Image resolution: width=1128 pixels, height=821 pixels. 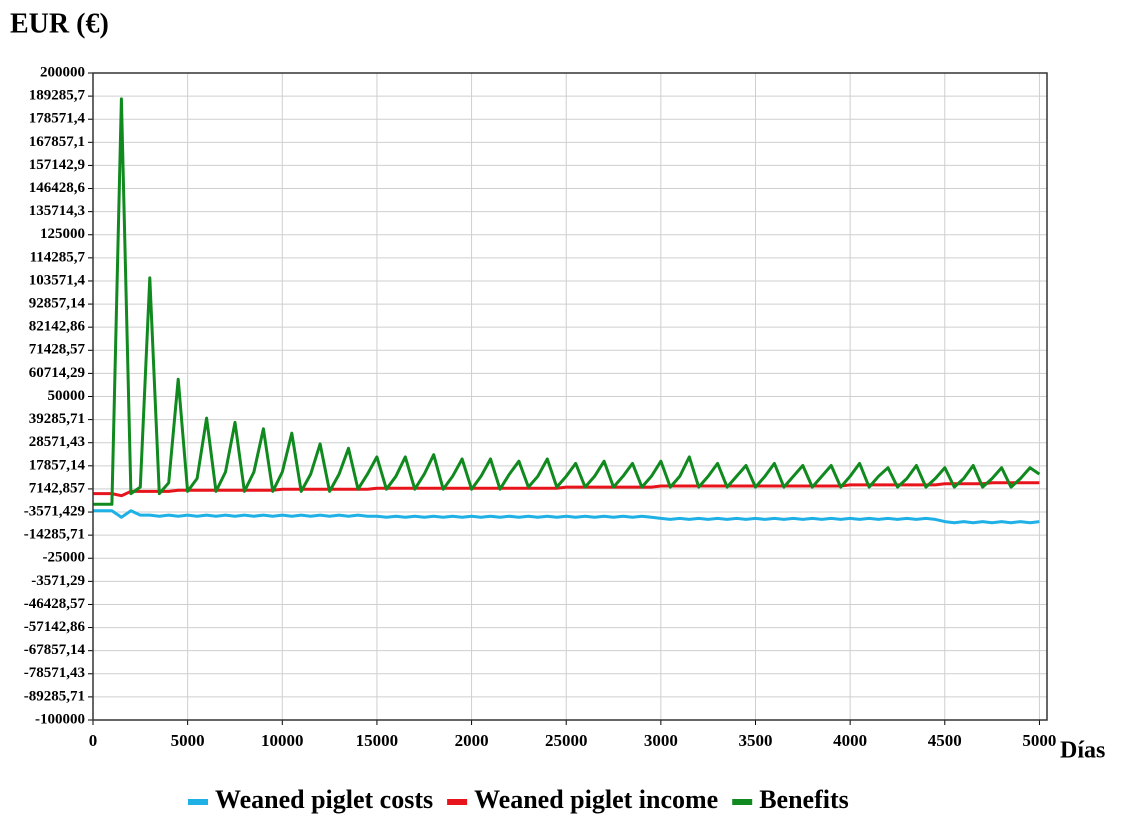 I want to click on y-tick-label: 178571,4, so click(x=57, y=119).